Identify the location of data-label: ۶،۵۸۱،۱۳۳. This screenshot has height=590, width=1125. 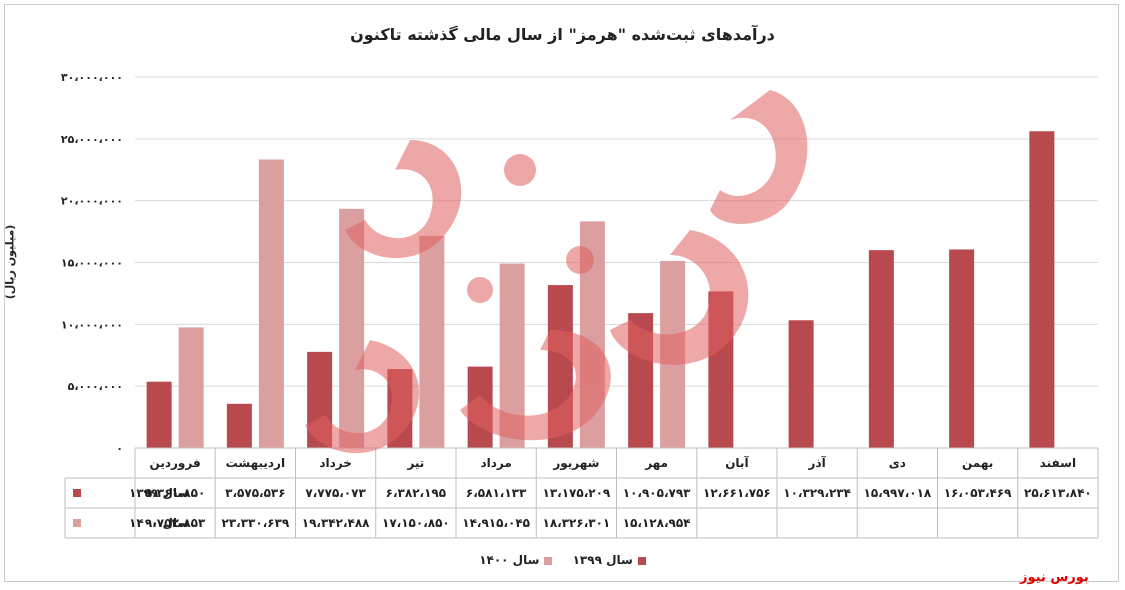
(496, 493).